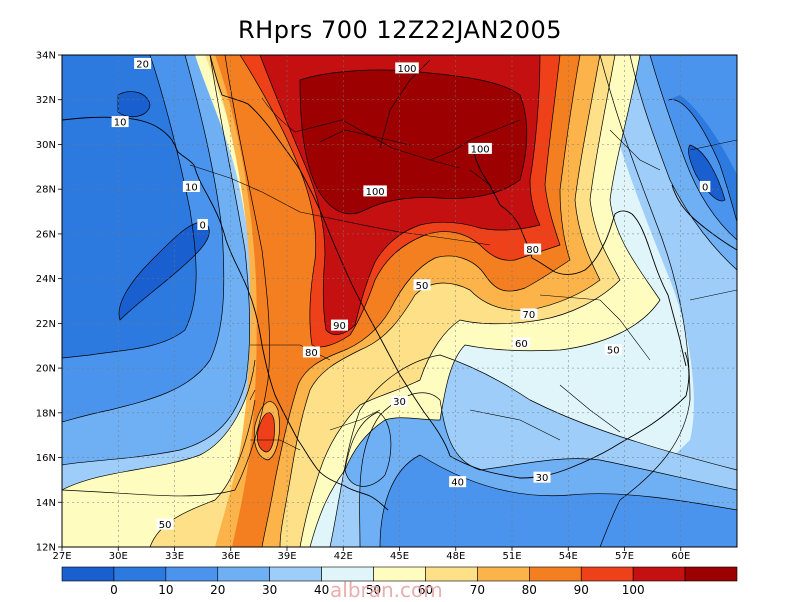  What do you see at coordinates (114, 590) in the screenshot?
I see `colorbar-label: 0` at bounding box center [114, 590].